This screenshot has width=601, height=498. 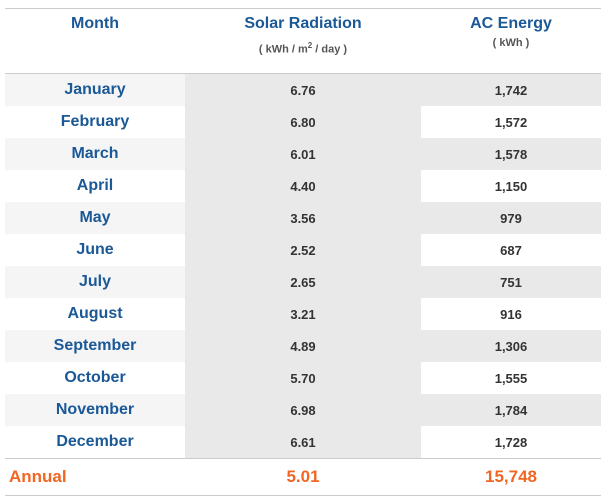 I want to click on solar-cell: 3.21, so click(x=303, y=314).